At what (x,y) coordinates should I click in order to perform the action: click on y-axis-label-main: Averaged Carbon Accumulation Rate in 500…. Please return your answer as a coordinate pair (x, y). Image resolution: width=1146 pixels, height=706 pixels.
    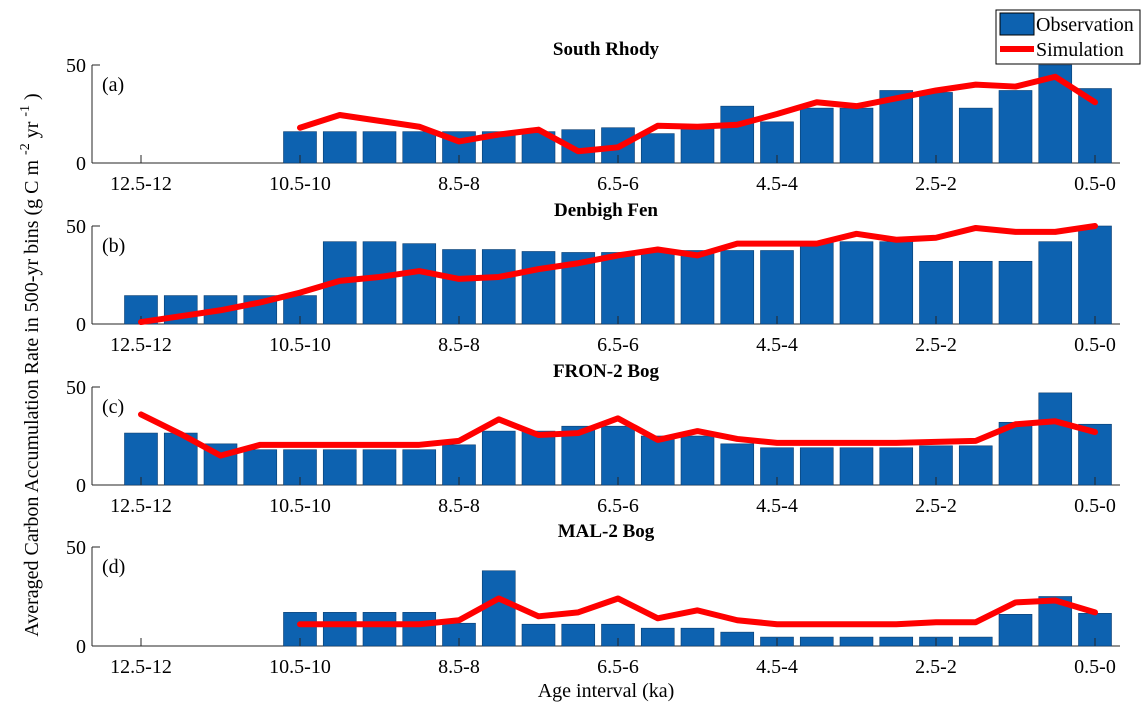
    Looking at the image, I should click on (32, 398).